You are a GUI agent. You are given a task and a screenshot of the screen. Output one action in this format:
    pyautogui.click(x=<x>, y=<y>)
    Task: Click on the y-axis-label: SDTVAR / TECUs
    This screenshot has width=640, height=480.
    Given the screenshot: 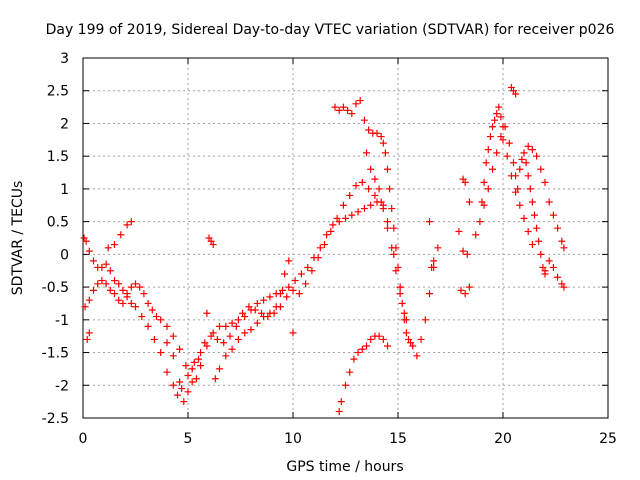 What is the action you would take?
    pyautogui.click(x=18, y=238)
    